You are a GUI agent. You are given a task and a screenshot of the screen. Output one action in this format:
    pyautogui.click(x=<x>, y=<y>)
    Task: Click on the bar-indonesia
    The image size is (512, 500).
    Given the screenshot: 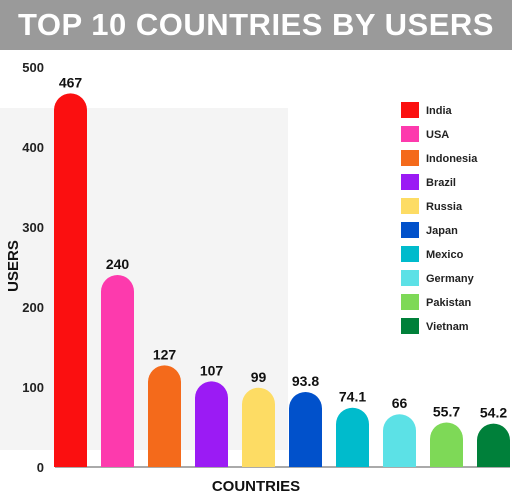 What is the action you would take?
    pyautogui.click(x=164, y=416)
    